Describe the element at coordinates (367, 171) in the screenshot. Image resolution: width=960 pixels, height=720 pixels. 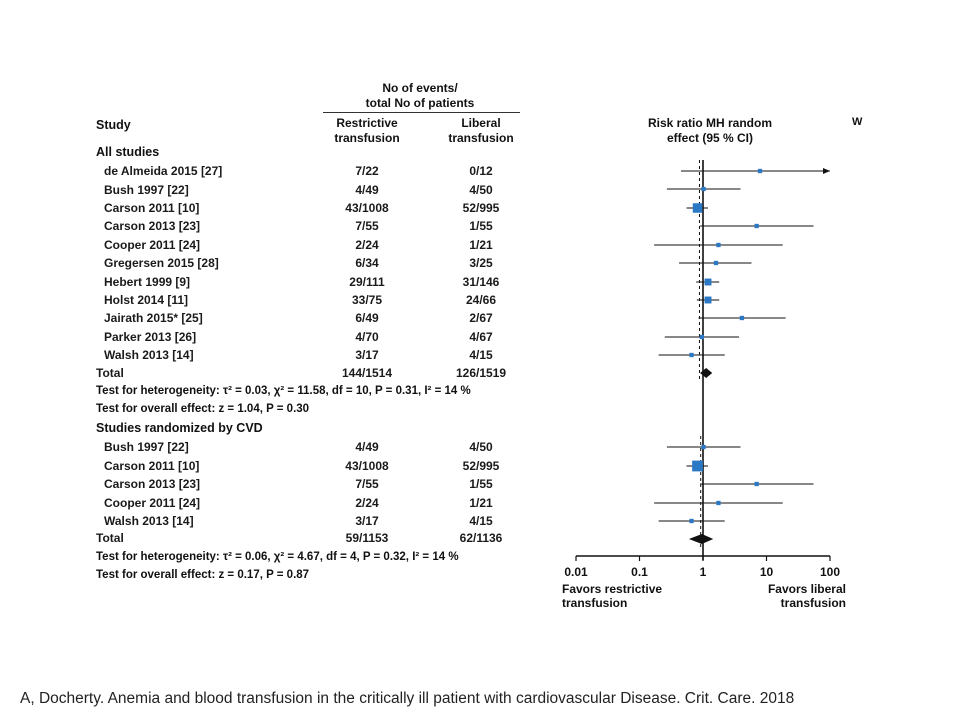
I see `restrictive-events: 7/22` at that location.